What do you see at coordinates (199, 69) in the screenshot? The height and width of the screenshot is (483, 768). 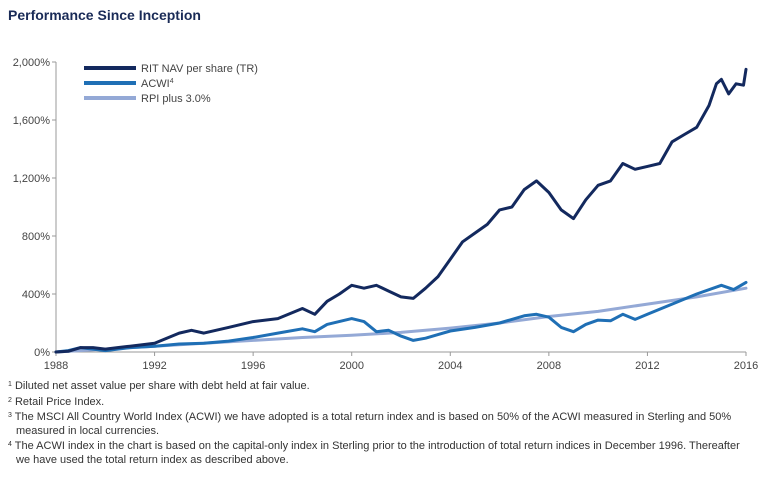 I see `legend-label-rit: RIT NAV per share (TR)` at bounding box center [199, 69].